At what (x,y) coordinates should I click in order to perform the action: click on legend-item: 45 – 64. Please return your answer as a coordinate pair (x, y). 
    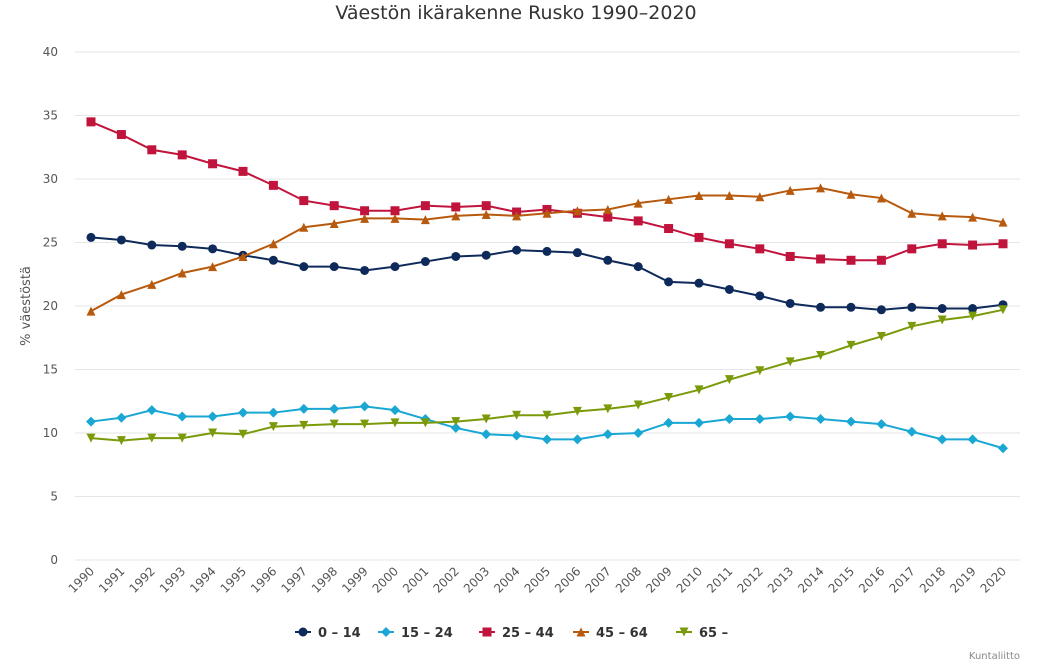
    Looking at the image, I should click on (610, 633).